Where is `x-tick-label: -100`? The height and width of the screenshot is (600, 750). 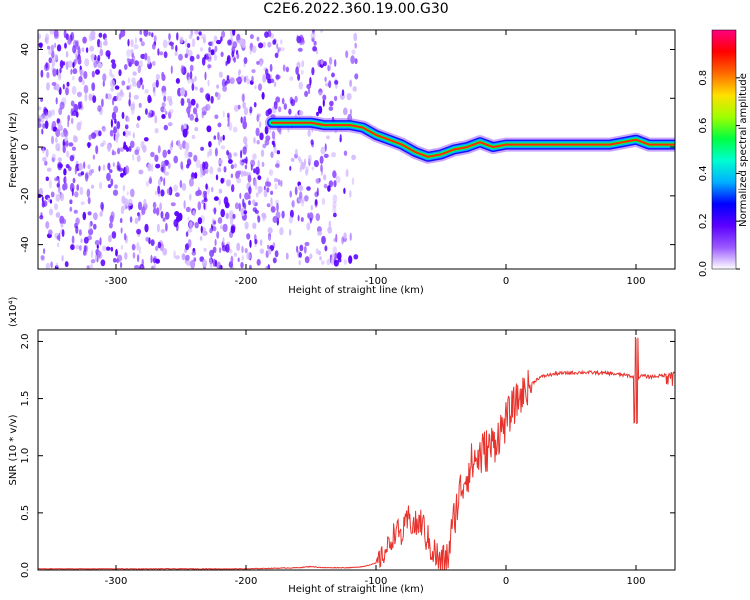 x-tick-label: -100 is located at coordinates (376, 581).